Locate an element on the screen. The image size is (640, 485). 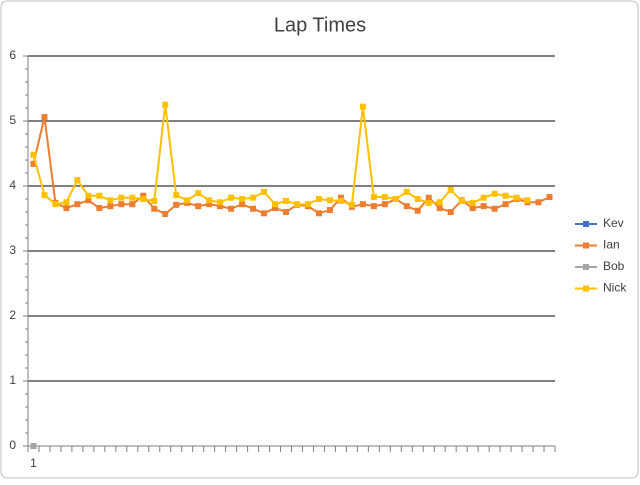
legend-label: Ian is located at coordinates (611, 245).